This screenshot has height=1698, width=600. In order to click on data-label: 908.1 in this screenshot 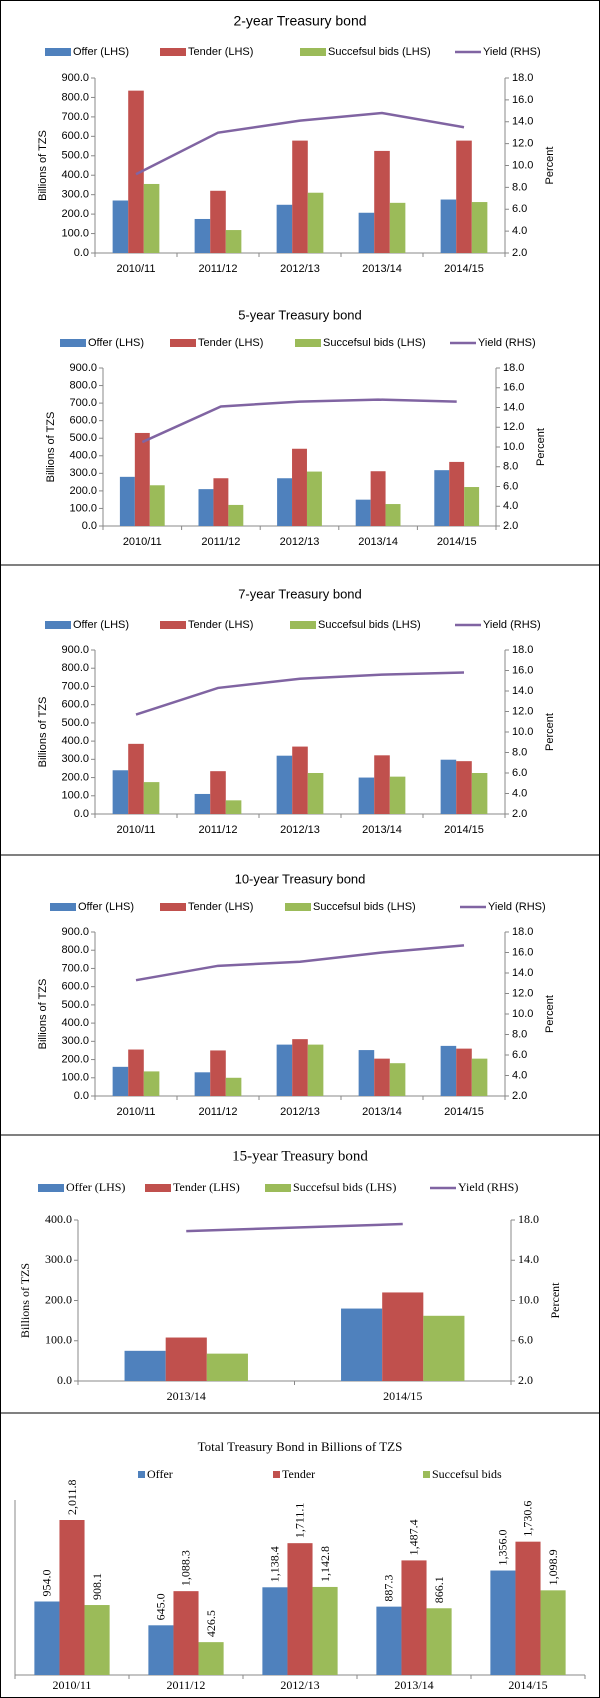, I will do `click(97, 1586)`.